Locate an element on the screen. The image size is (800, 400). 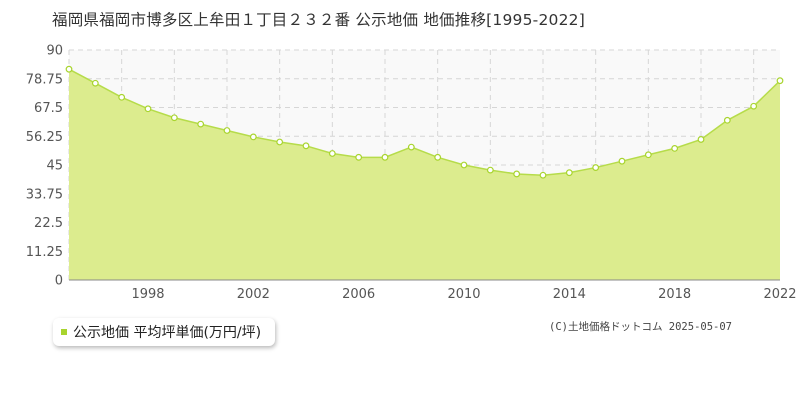
y-tick-label: 56.25 is located at coordinates (44, 137).